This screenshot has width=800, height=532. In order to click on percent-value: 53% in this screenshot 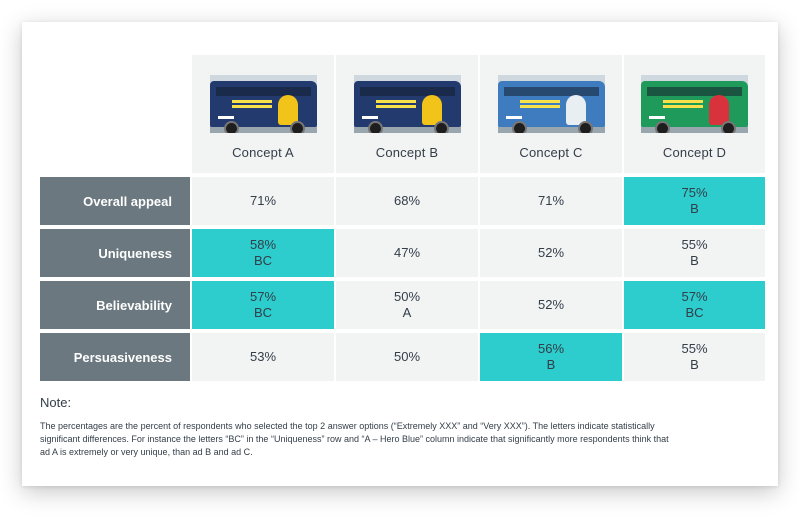, I will do `click(263, 356)`.